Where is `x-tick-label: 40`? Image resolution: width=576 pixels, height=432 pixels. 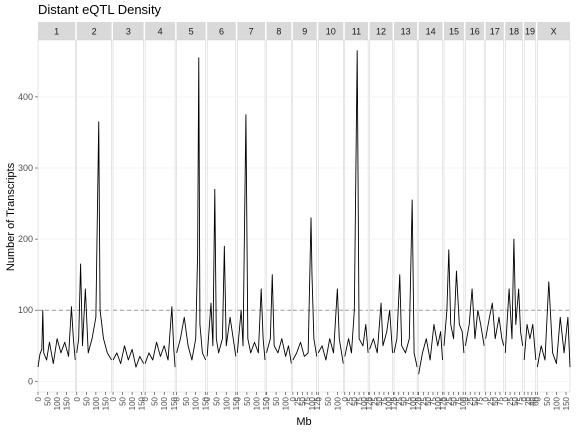 x-tick-label: 40 is located at coordinates (532, 400).